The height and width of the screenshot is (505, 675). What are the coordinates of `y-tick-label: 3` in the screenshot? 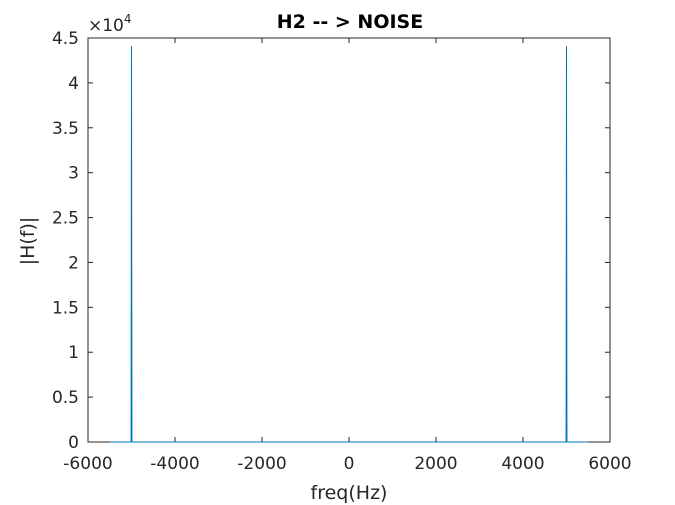 It's located at (73, 174).